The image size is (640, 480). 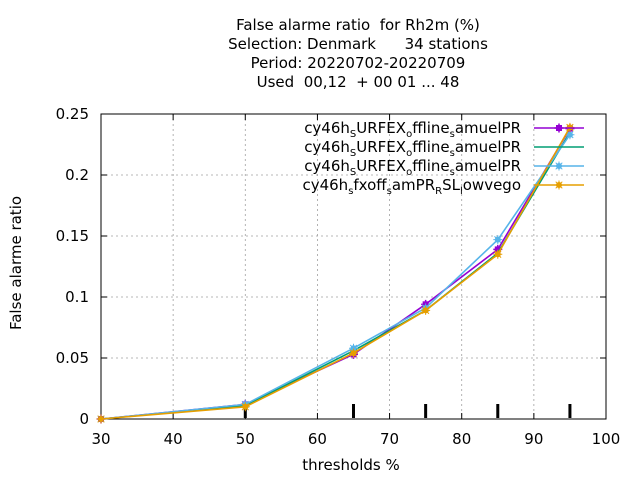 What do you see at coordinates (245, 439) in the screenshot?
I see `x-tick-label: 50` at bounding box center [245, 439].